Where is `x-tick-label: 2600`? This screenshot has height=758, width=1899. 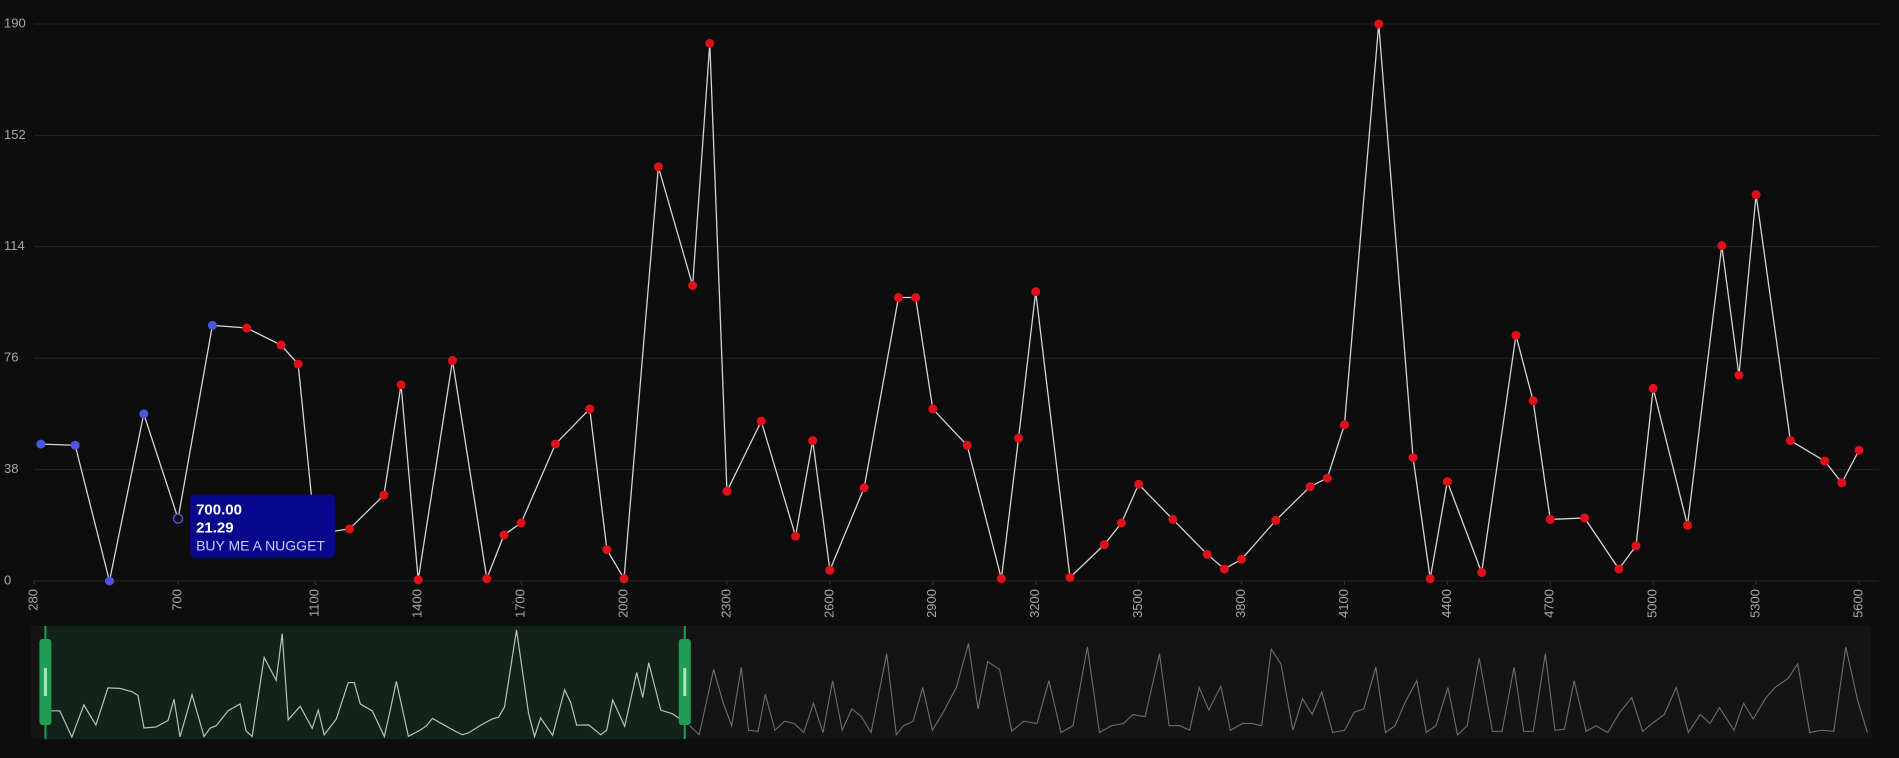 x-tick-label: 2600 is located at coordinates (828, 603).